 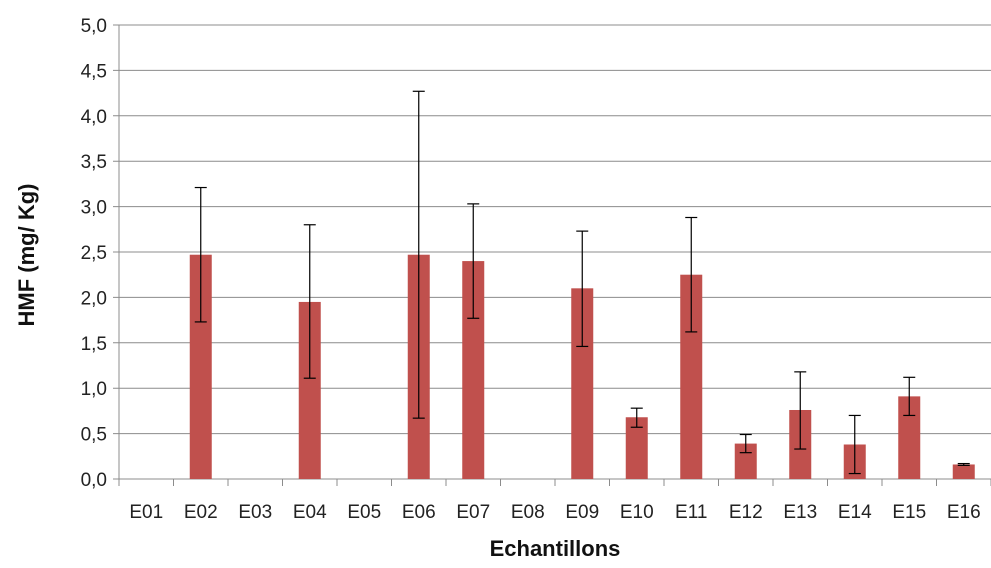 I want to click on y-tick-label: 3,5, so click(x=94, y=162).